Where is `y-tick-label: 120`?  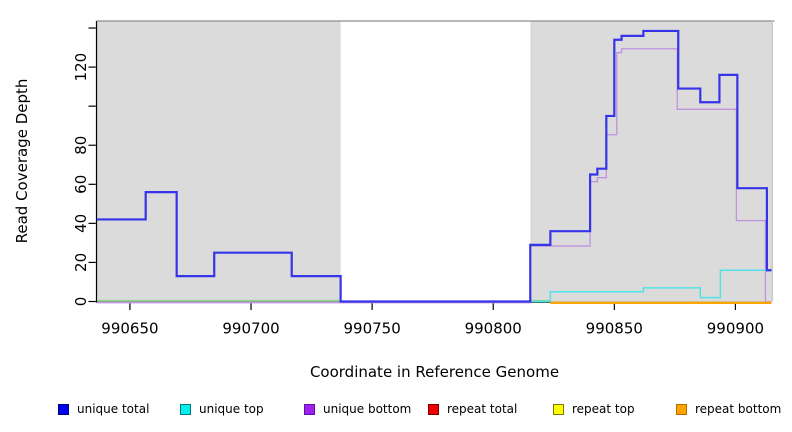
y-tick-label: 120 is located at coordinates (81, 67).